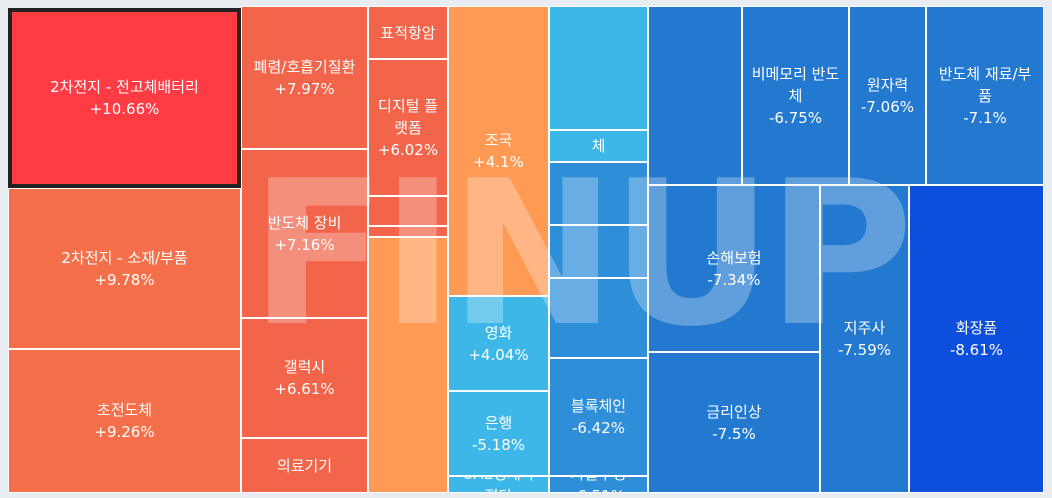  What do you see at coordinates (124, 421) in the screenshot?
I see `treemap-tile: 초전도체 +9.26%` at bounding box center [124, 421].